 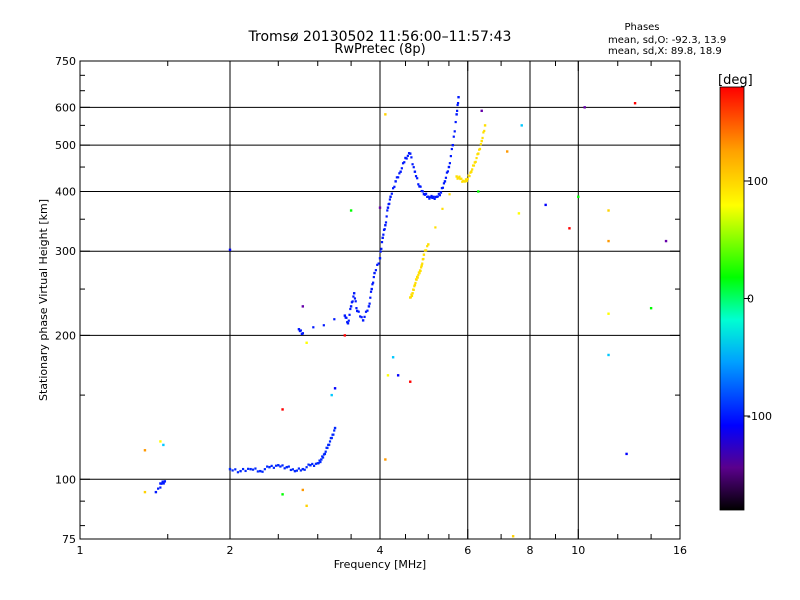 What do you see at coordinates (80, 550) in the screenshot?
I see `x-tick-label: 1` at bounding box center [80, 550].